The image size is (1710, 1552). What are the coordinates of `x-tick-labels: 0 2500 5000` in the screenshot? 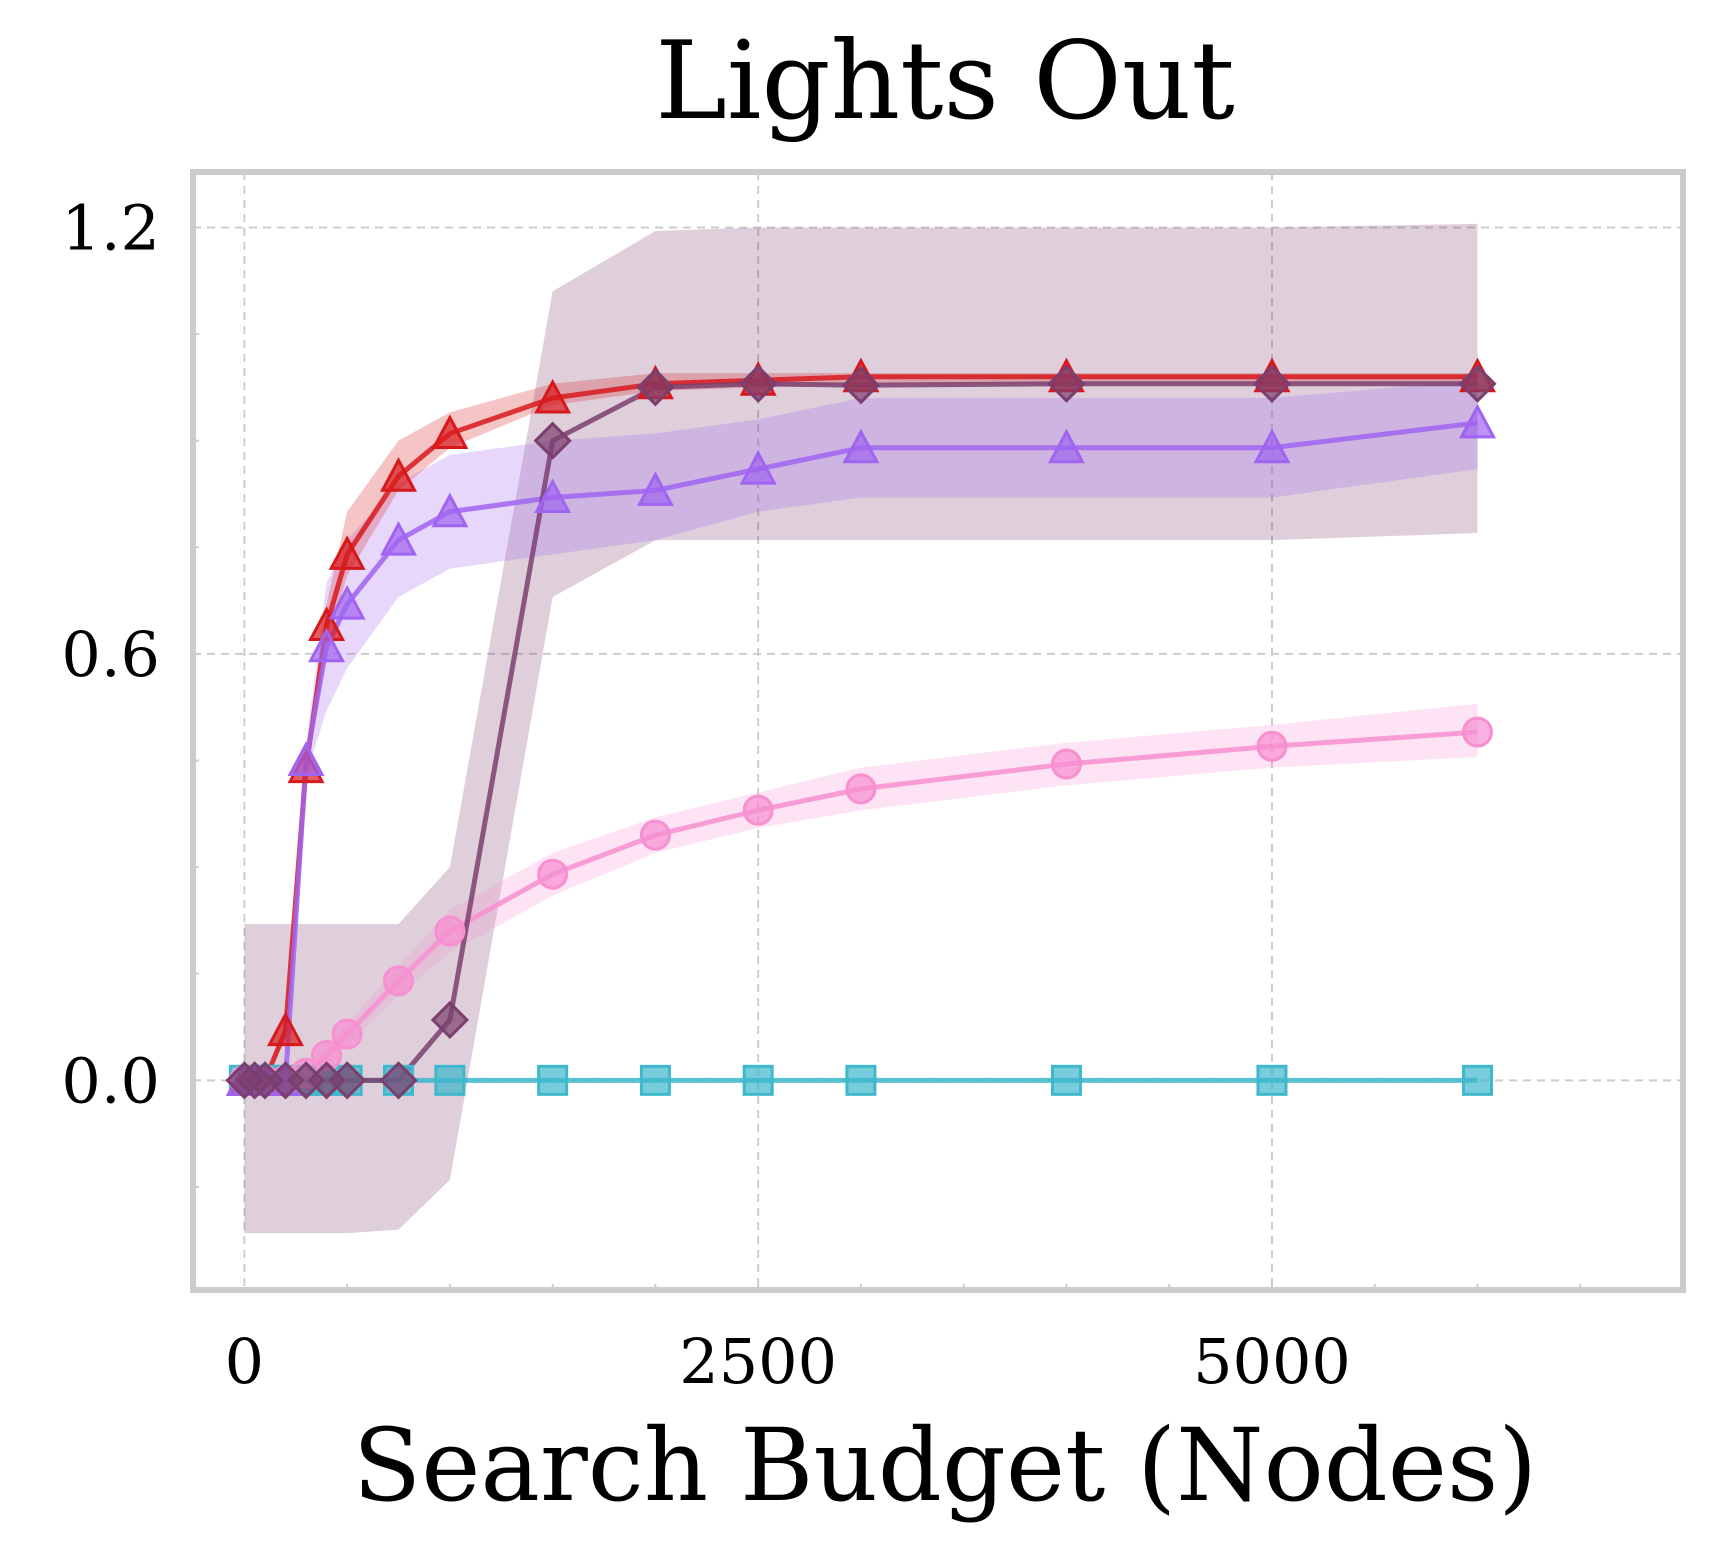 It's located at (788, 1361).